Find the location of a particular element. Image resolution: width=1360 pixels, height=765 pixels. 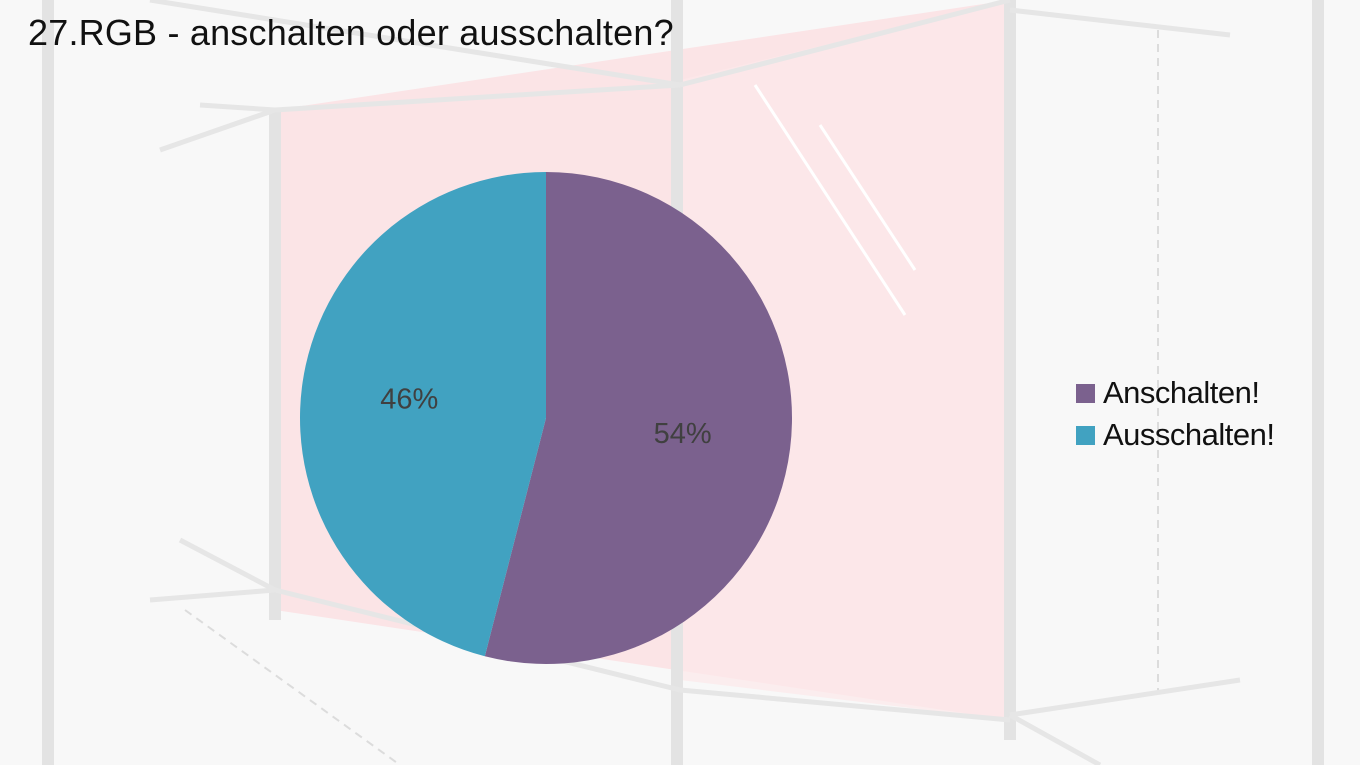

legend-item-1: Anschalten! is located at coordinates (1175, 393).